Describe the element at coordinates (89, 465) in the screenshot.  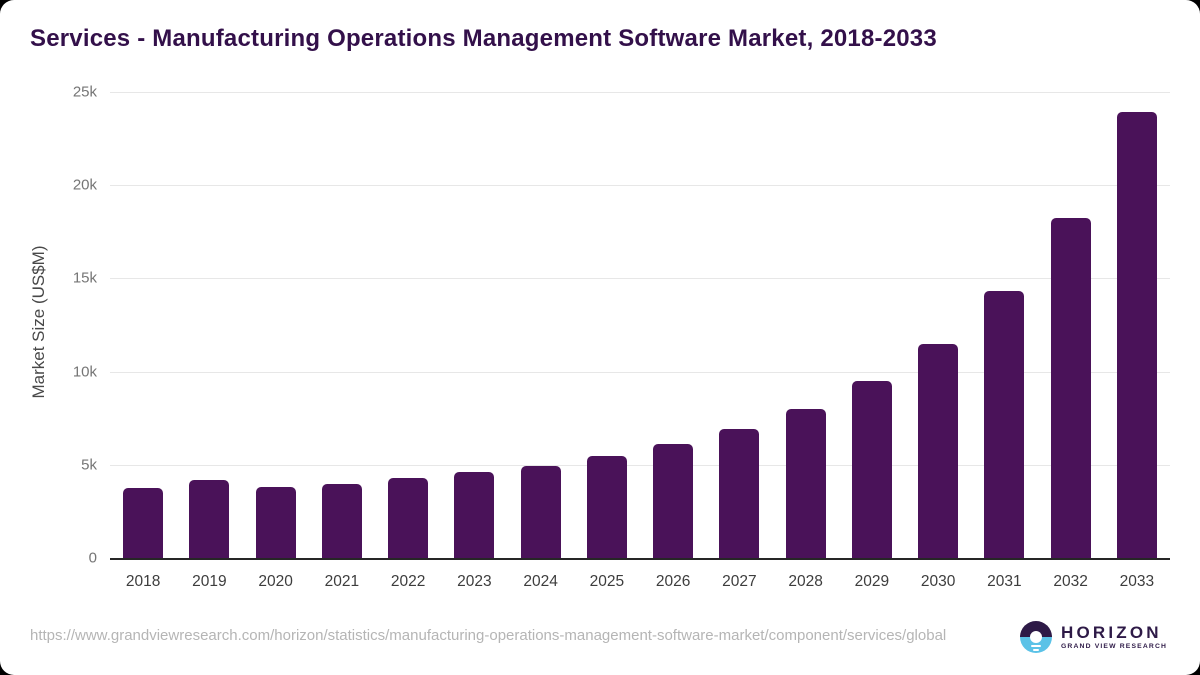
I see `y-tick-label: 5k` at that location.